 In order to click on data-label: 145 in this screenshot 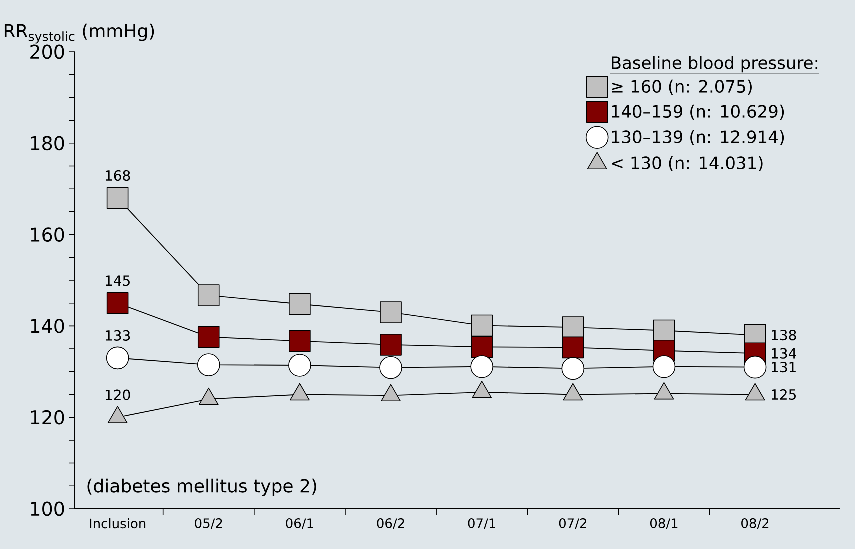, I will do `click(118, 281)`.